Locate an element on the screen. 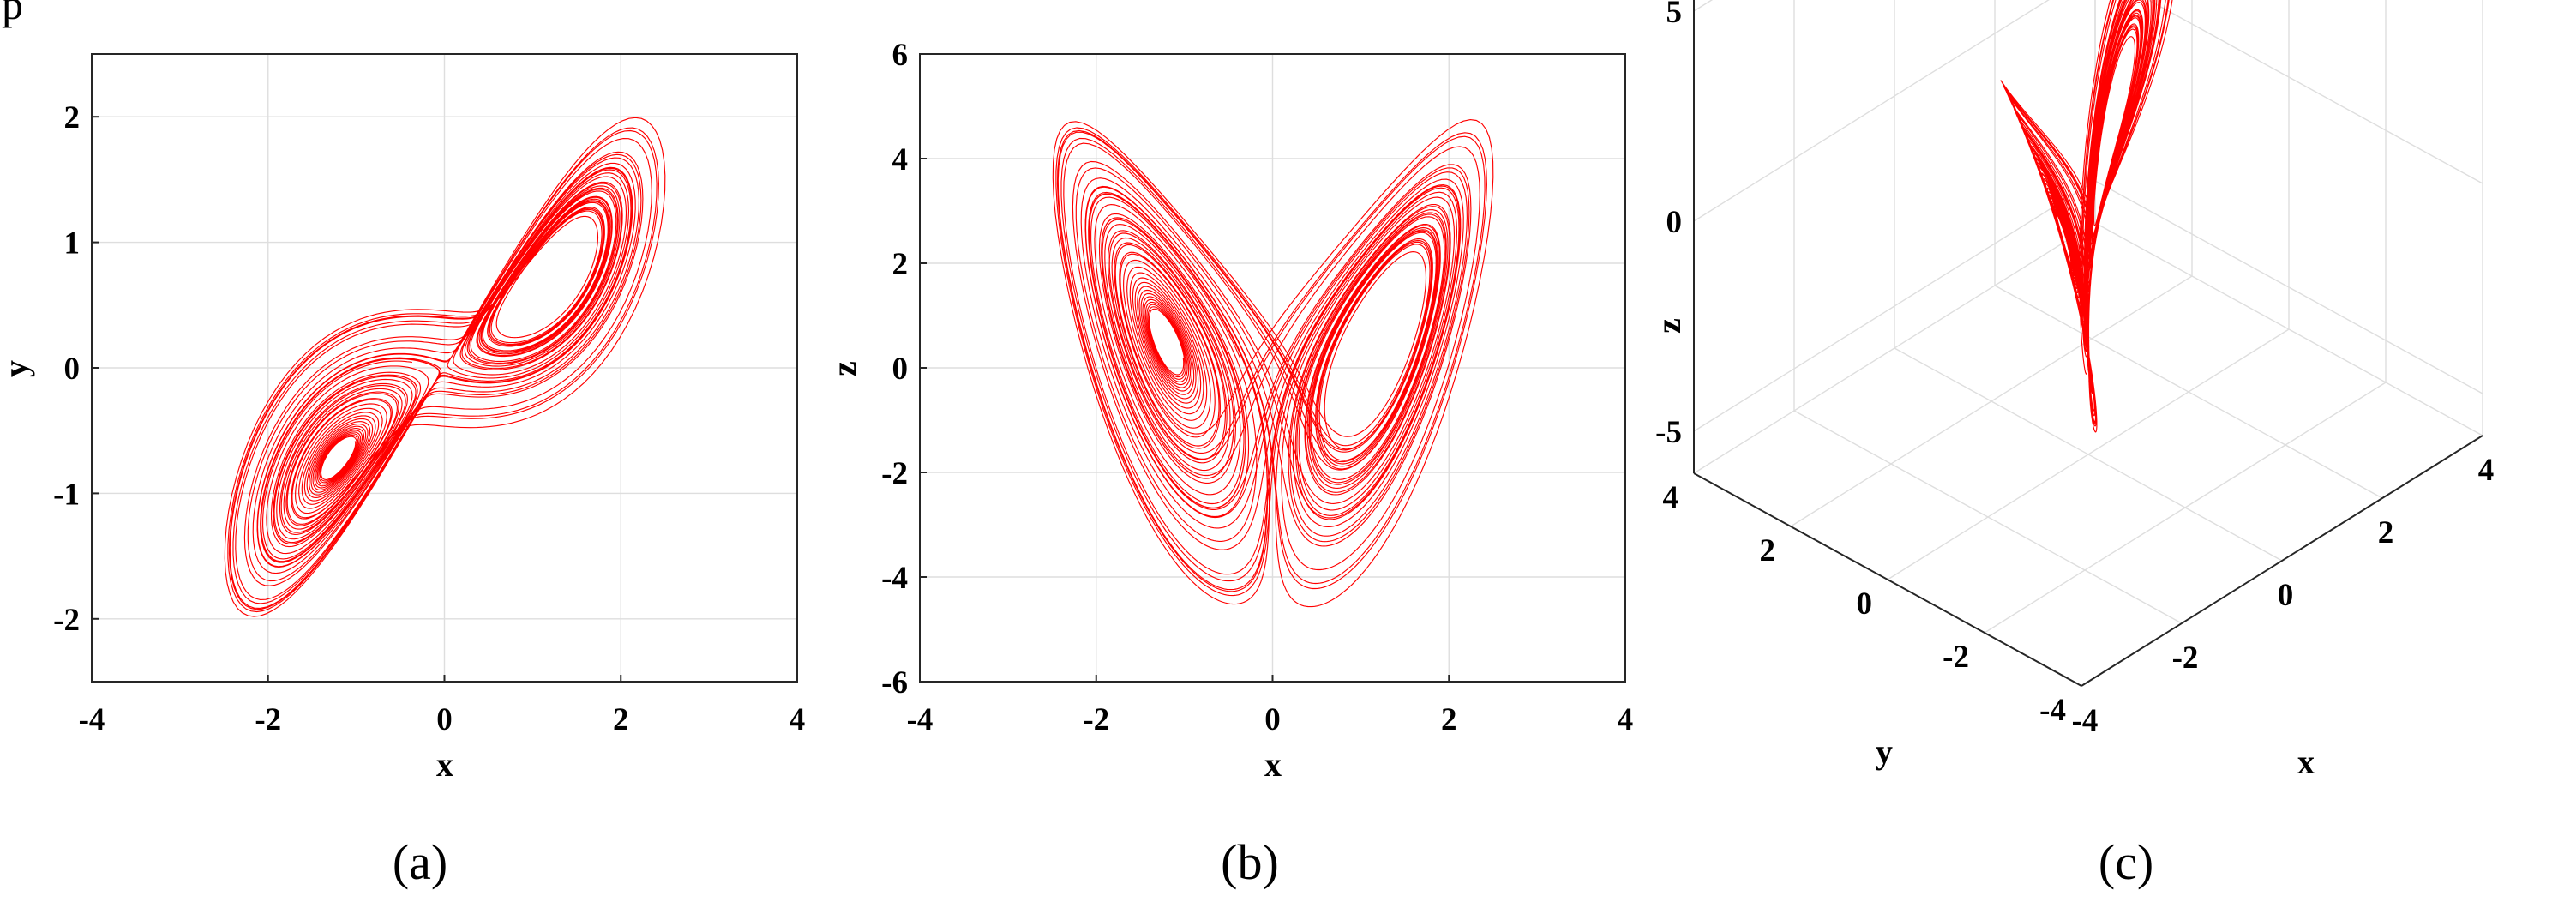  panel-c-zlabel: z is located at coordinates (1668, 326).